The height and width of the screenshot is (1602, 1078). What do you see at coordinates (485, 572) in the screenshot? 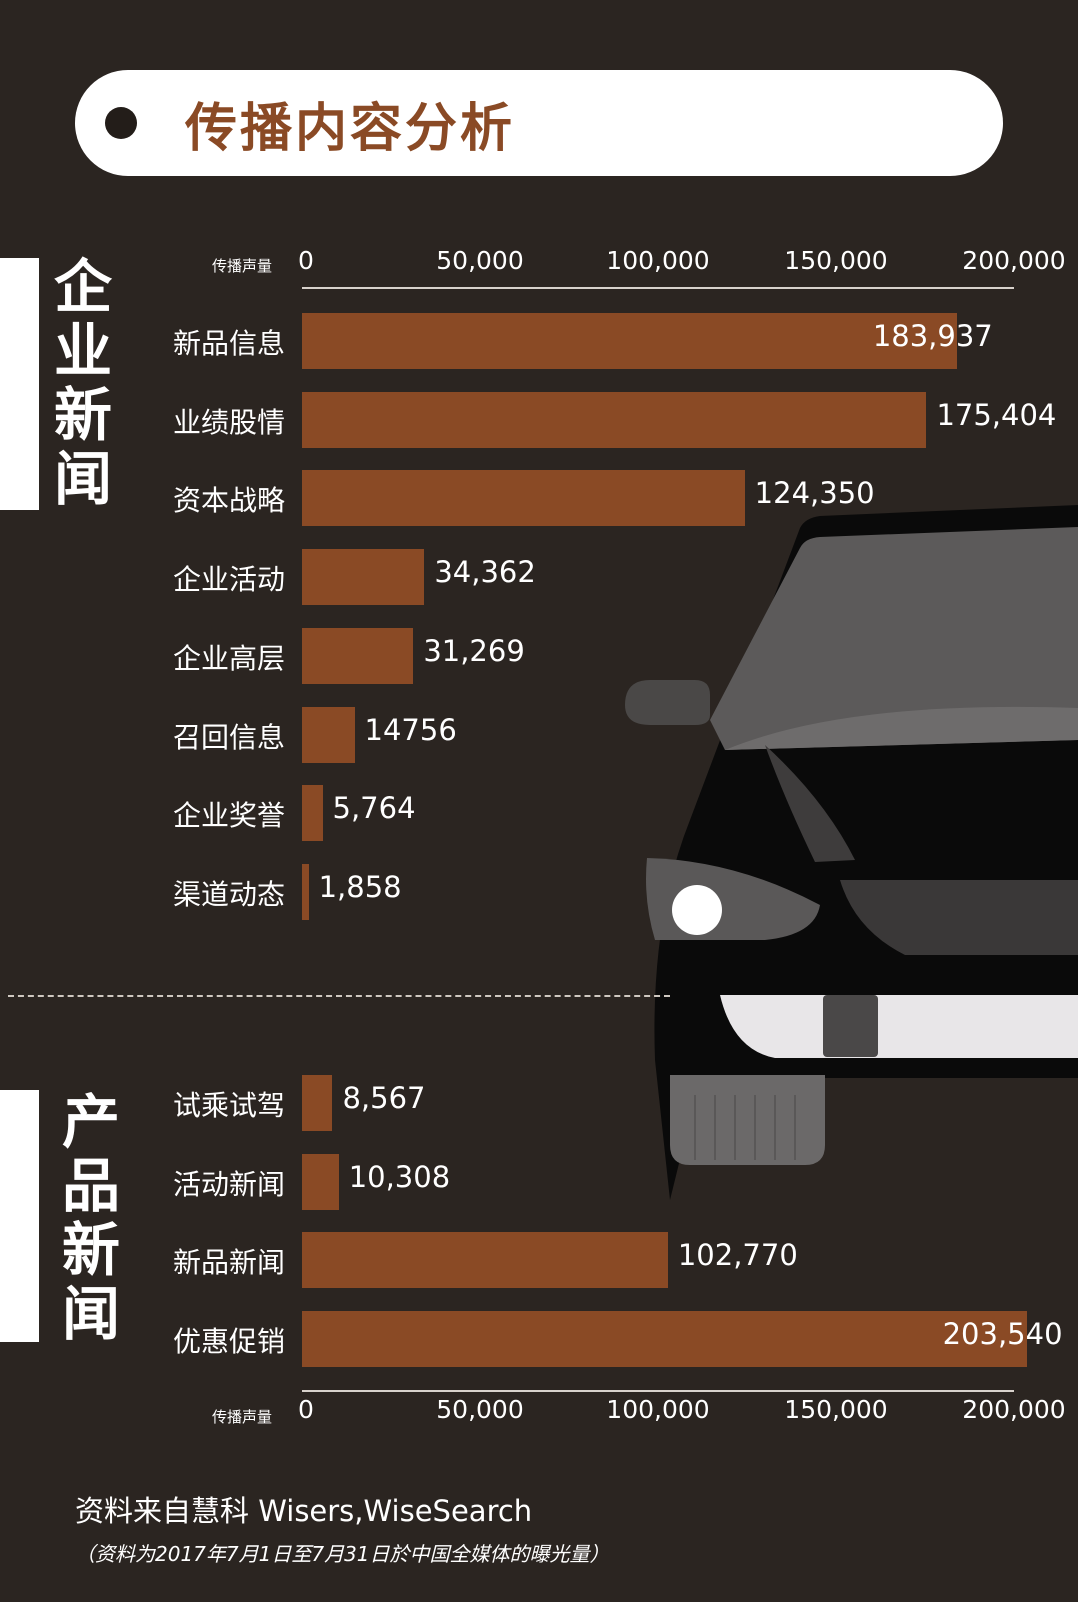
I see `value-label: 34,362` at bounding box center [485, 572].